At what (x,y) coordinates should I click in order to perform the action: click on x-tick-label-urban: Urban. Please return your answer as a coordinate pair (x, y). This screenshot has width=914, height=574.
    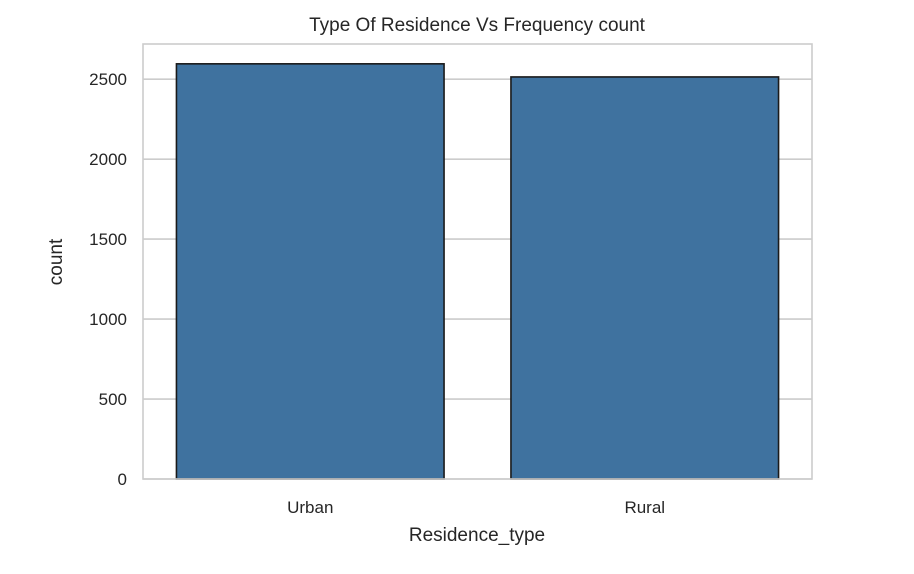
    Looking at the image, I should click on (310, 507).